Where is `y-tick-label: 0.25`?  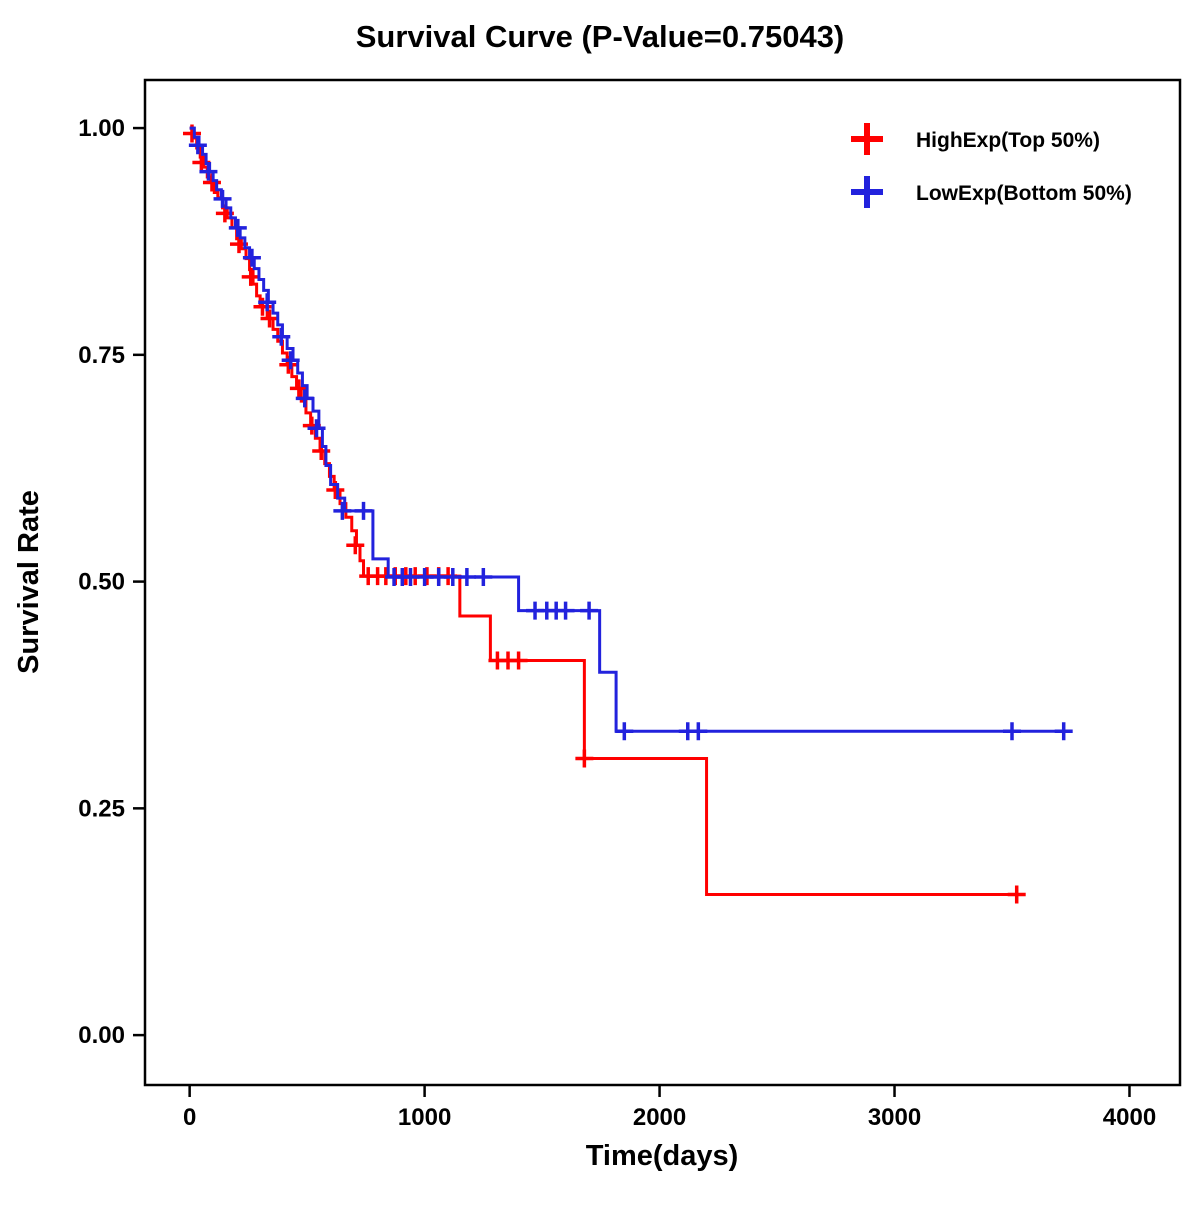 y-tick-label: 0.25 is located at coordinates (101, 808).